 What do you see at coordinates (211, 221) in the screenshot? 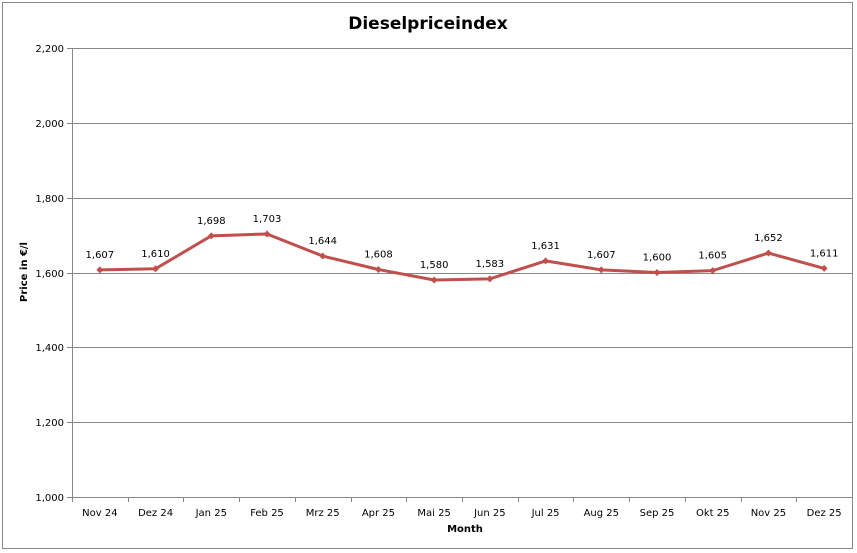
I see `data-label: 1,698` at bounding box center [211, 221].